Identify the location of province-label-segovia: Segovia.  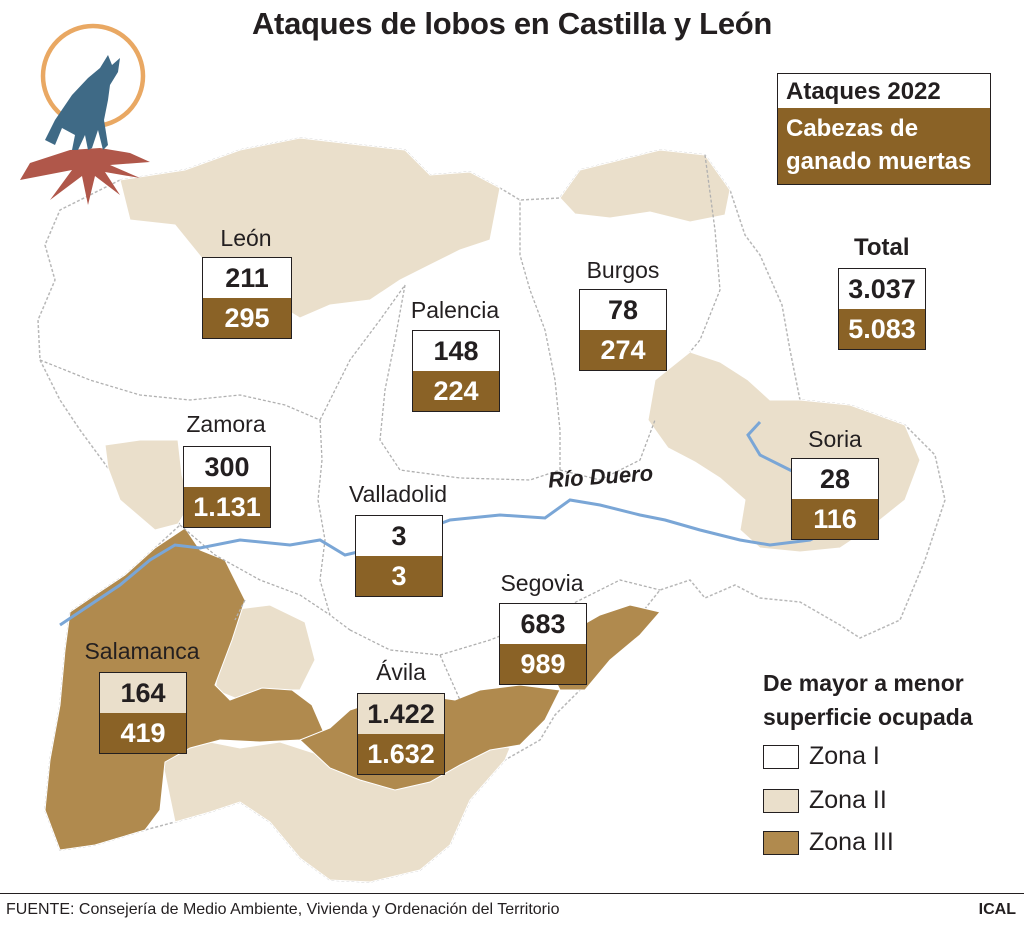
(542, 583).